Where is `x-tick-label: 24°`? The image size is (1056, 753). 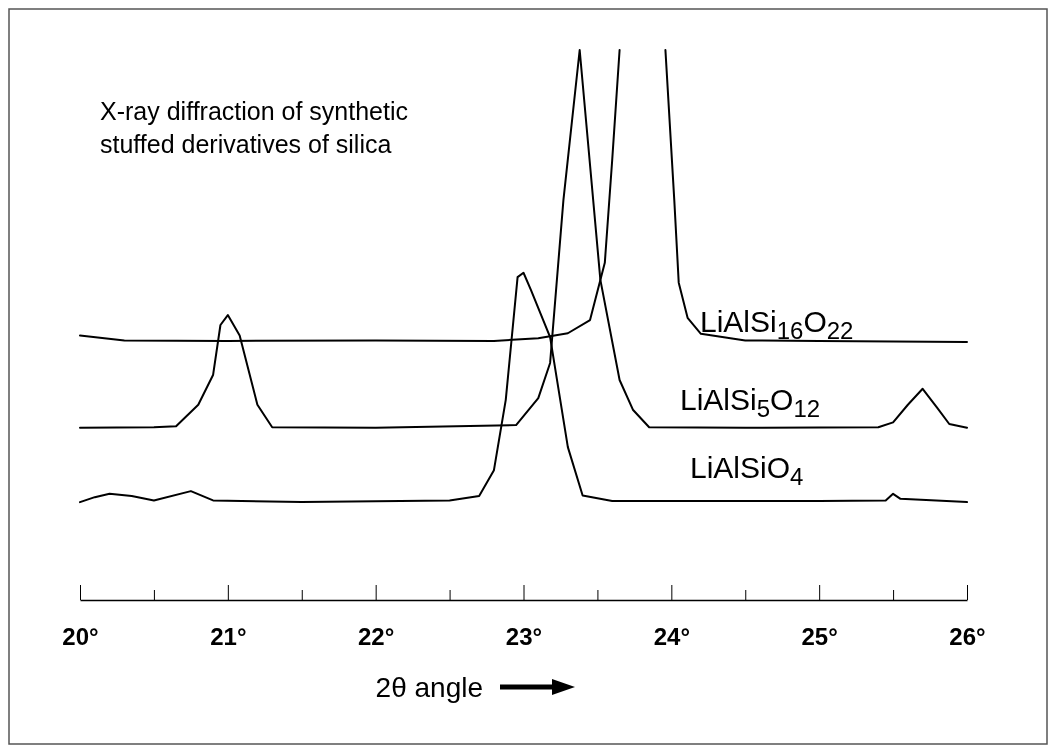
x-tick-label: 24° is located at coordinates (671, 637).